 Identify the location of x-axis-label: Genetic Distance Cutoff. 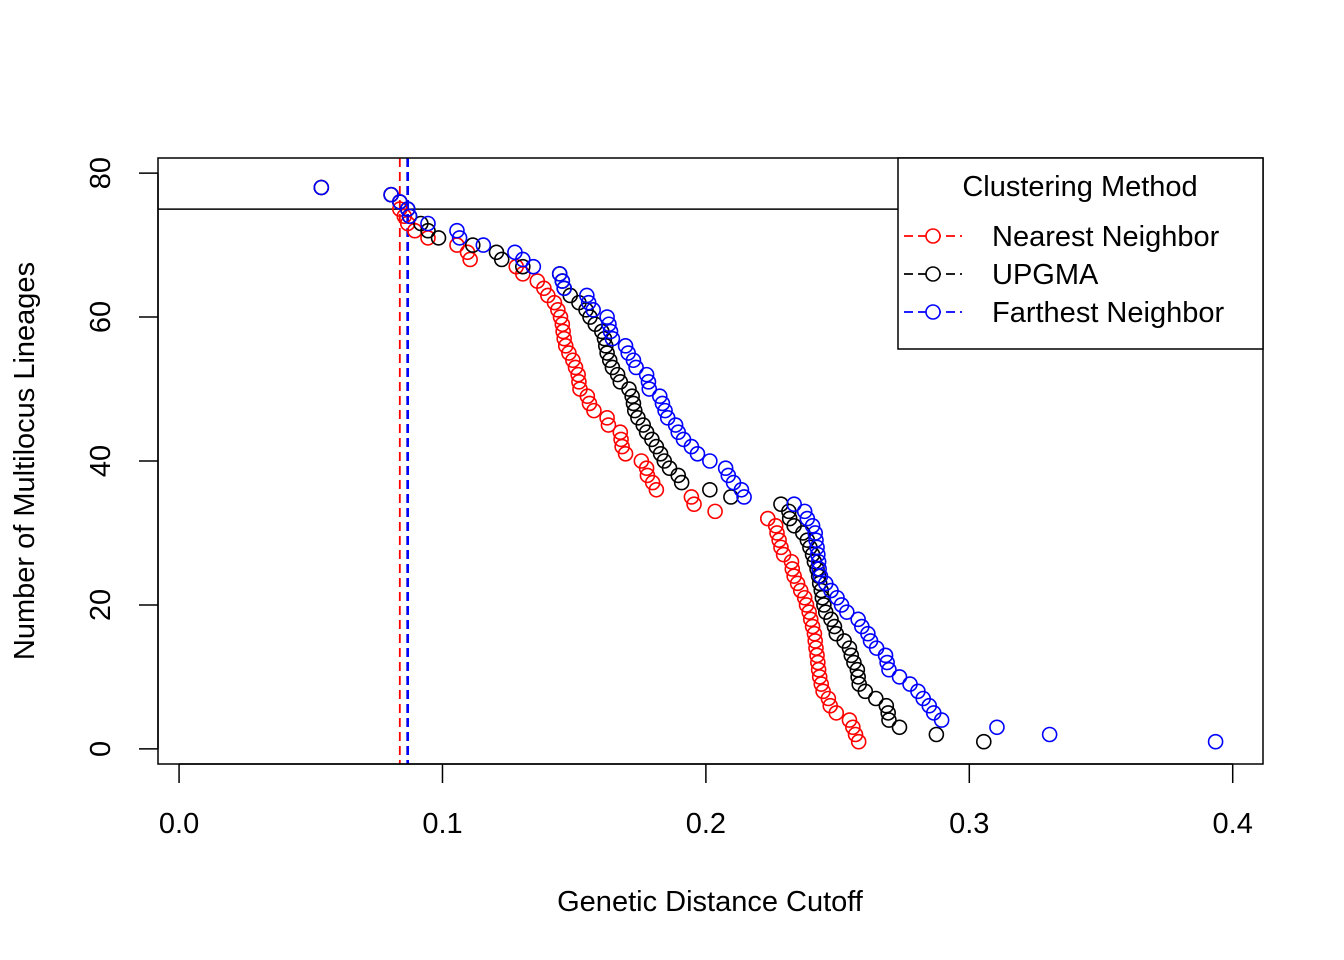
(710, 902).